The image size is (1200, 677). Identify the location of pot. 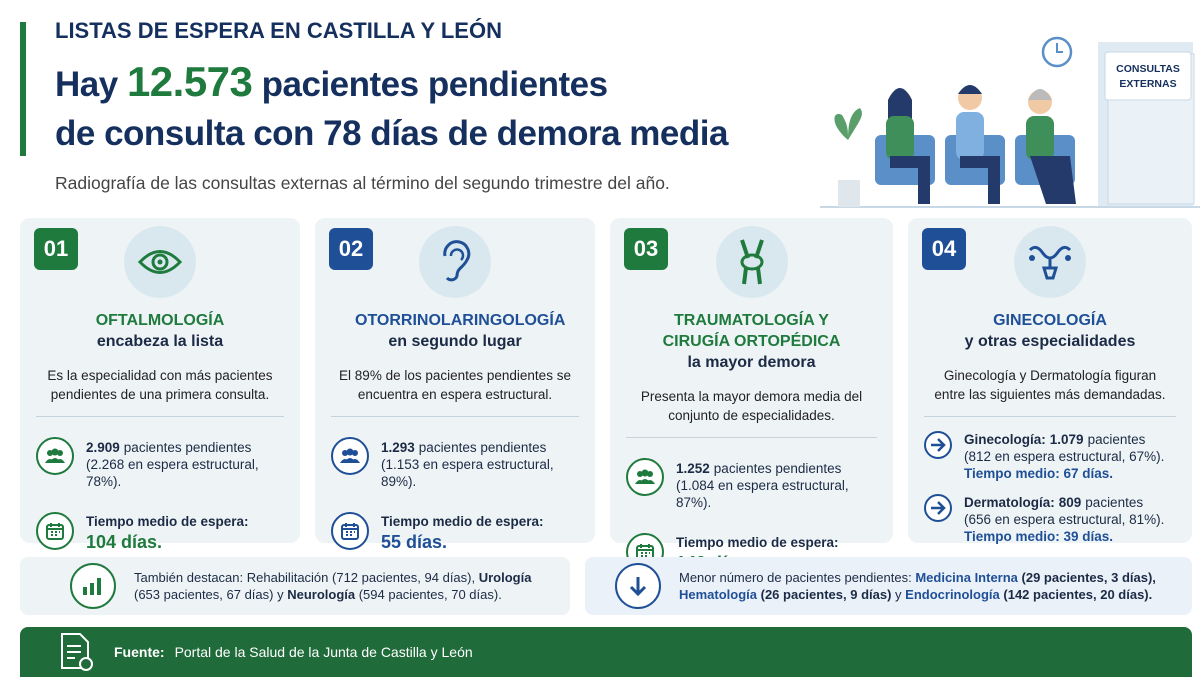
(849, 193).